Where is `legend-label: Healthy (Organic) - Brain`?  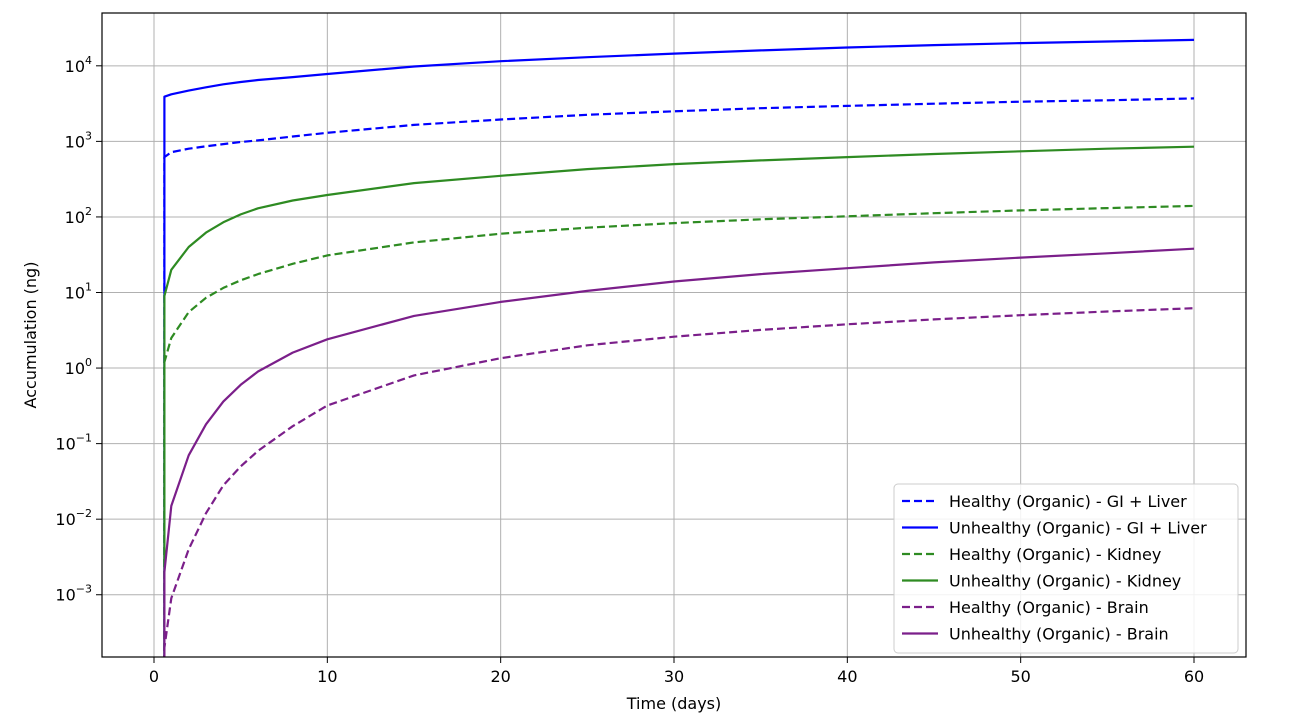
legend-label: Healthy (Organic) - Brain is located at coordinates (1049, 607).